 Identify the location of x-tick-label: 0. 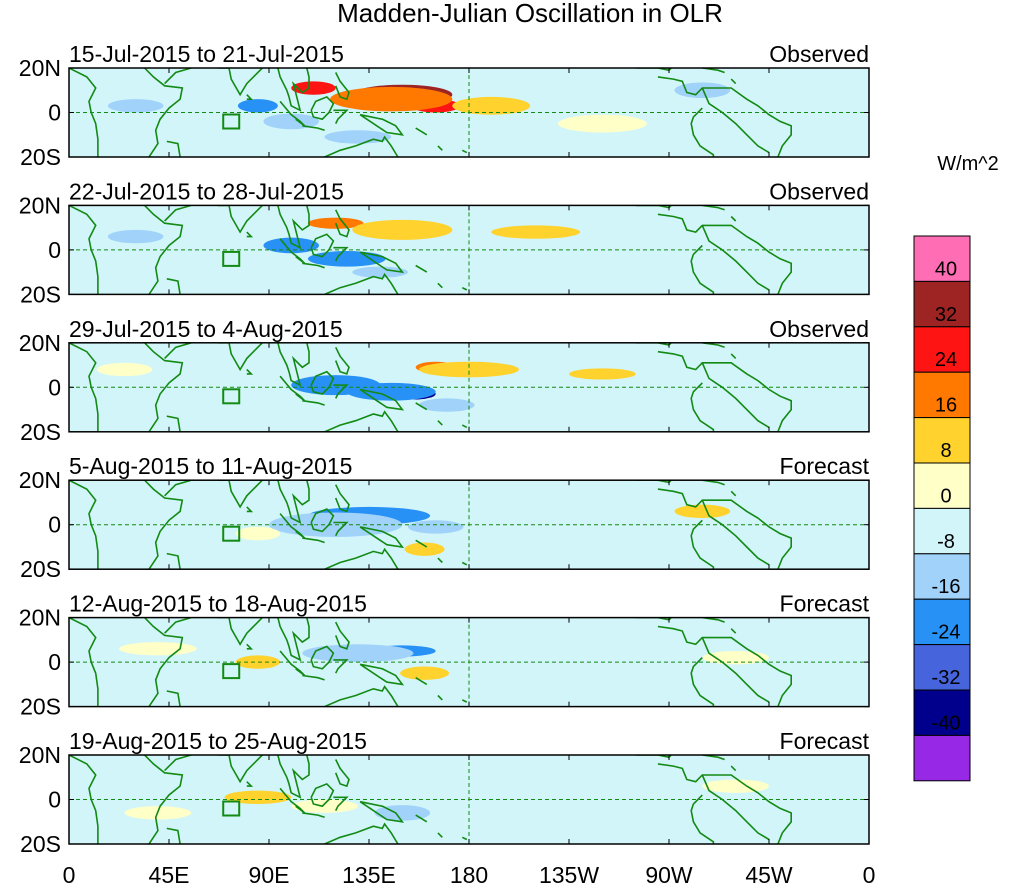
(869, 874).